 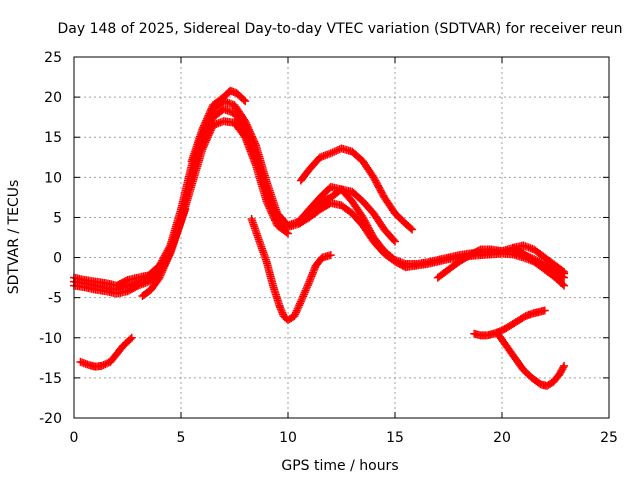 What do you see at coordinates (57, 259) in the screenshot?
I see `y-tick-label: 0` at bounding box center [57, 259].